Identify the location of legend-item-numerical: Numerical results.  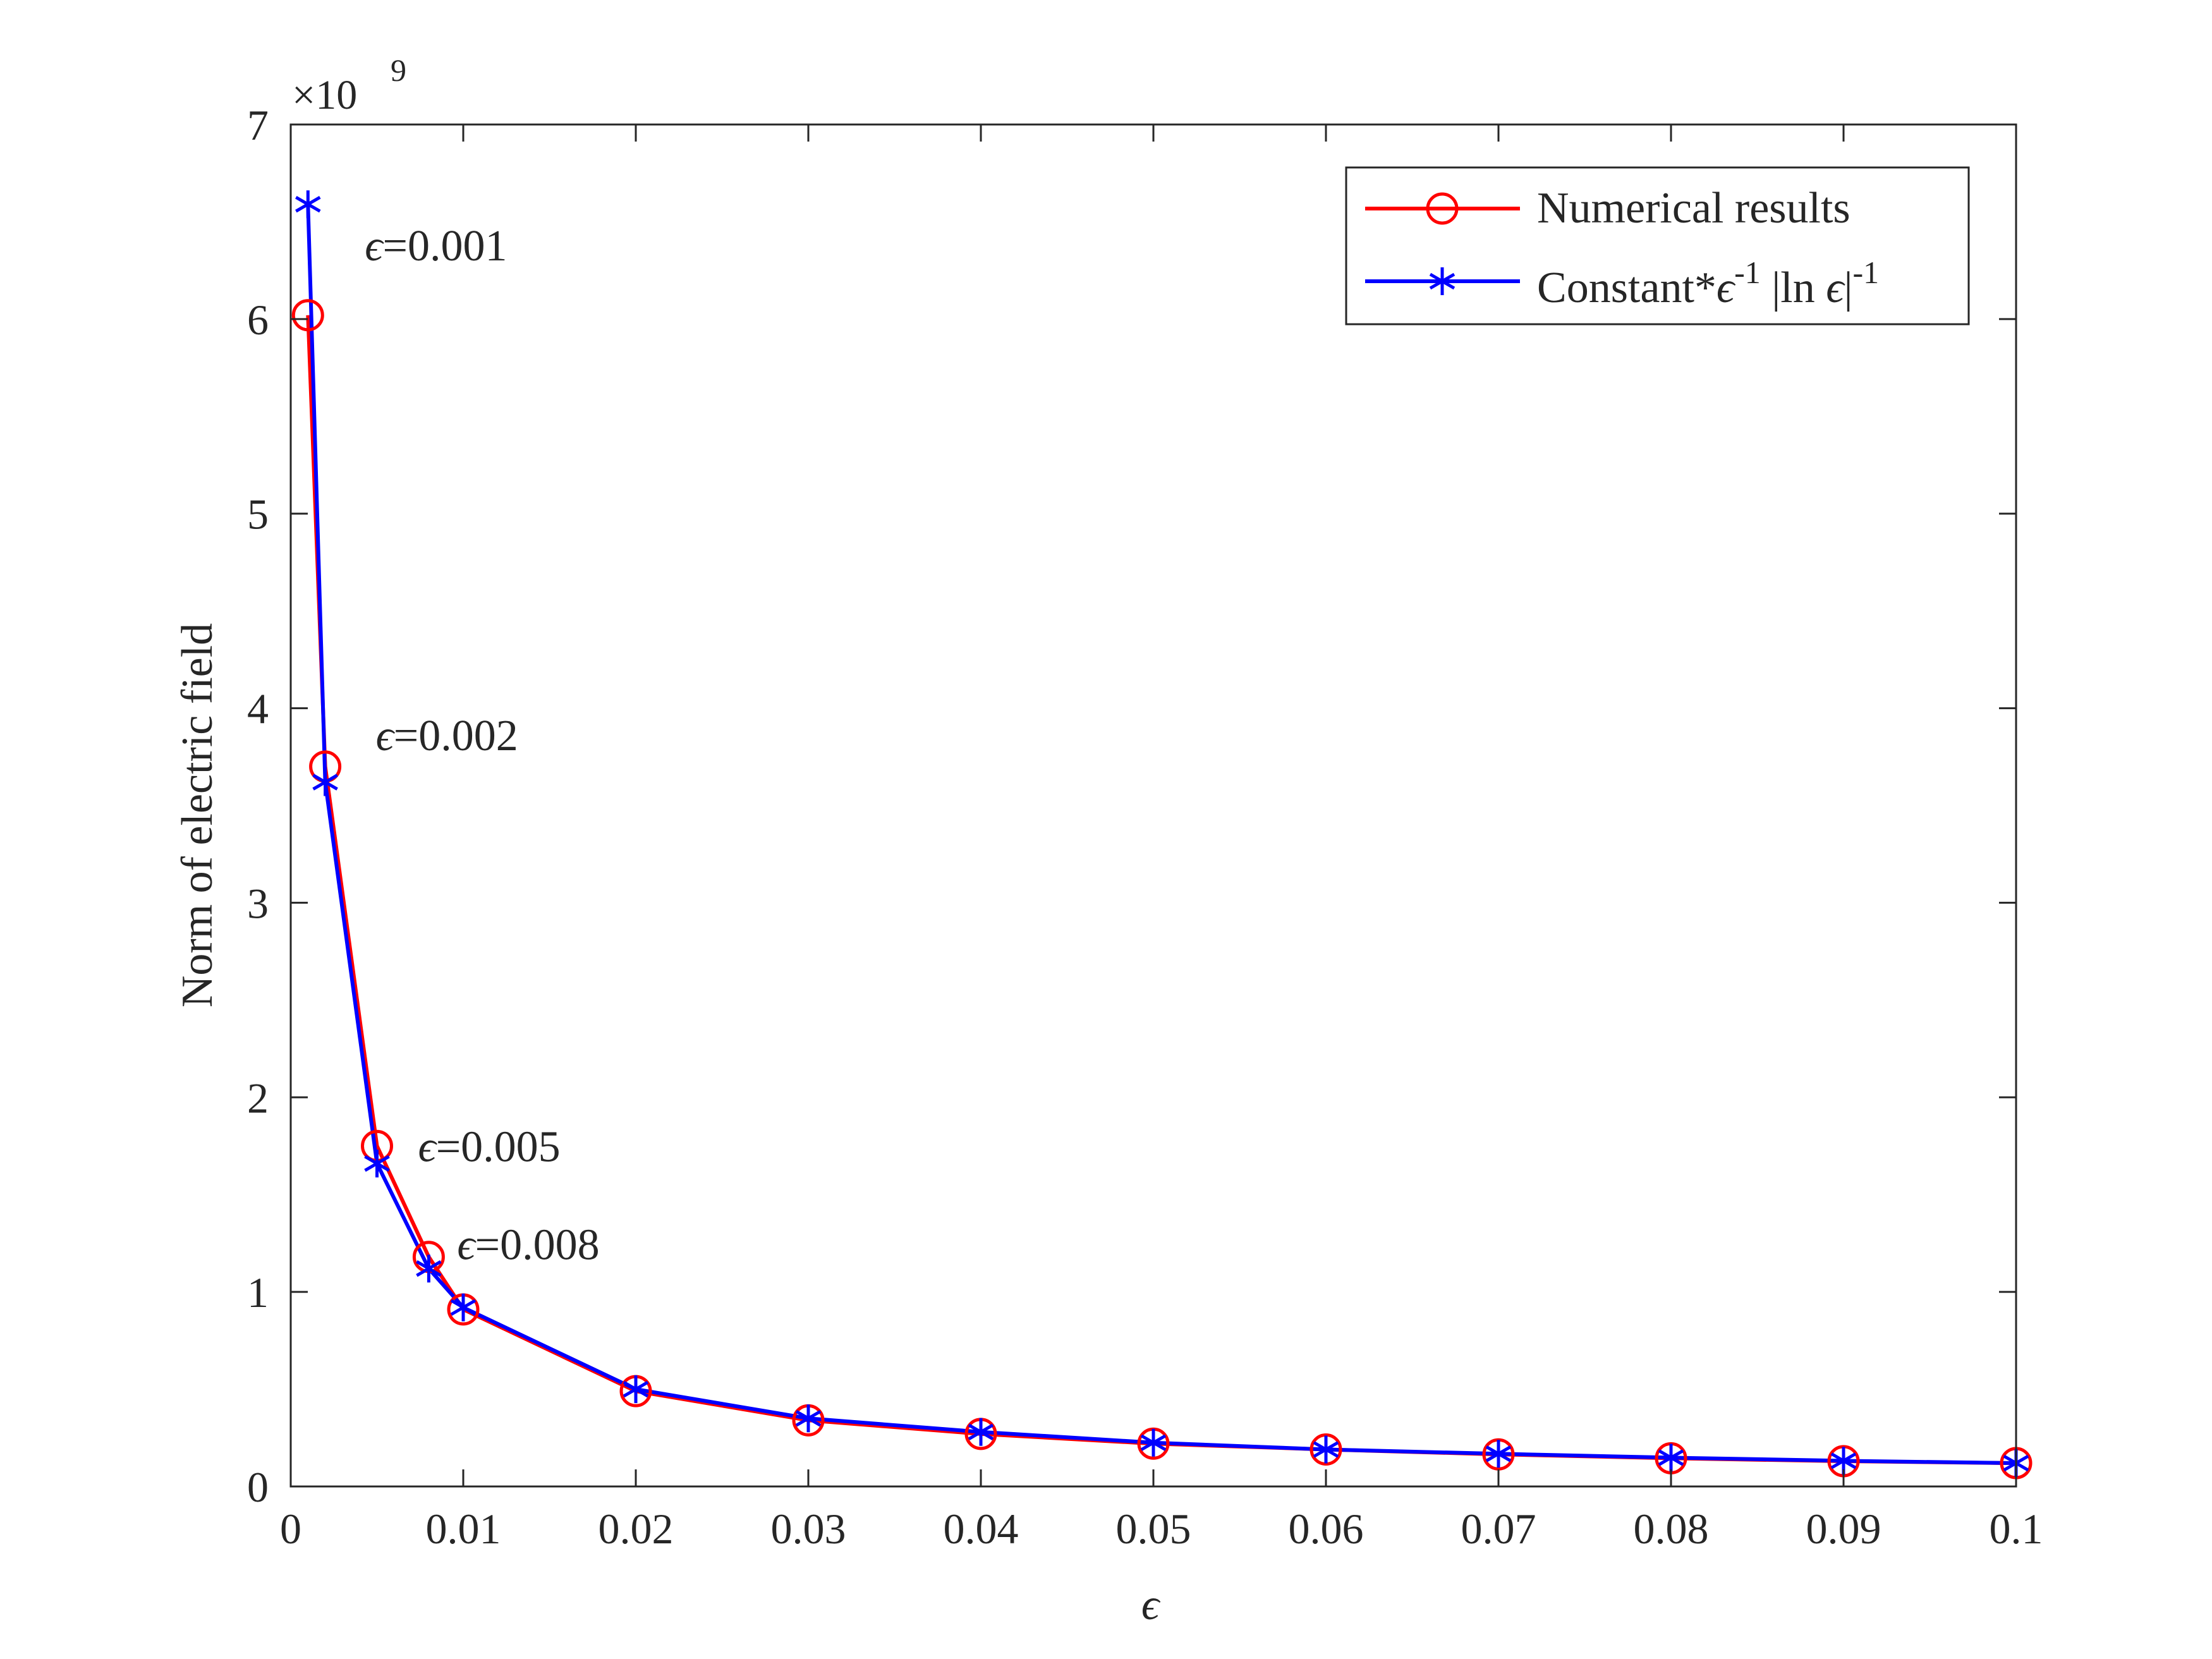
(1607, 208).